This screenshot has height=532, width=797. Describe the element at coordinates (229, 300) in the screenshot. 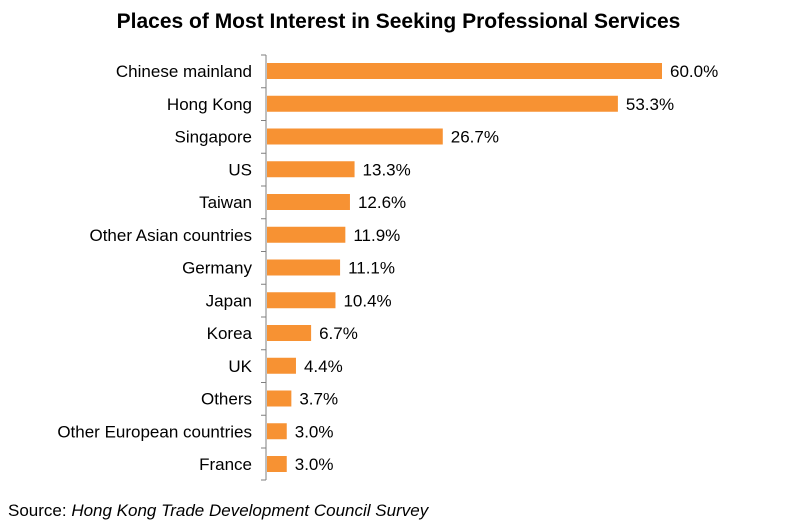

I see `category-label: Japan` at that location.